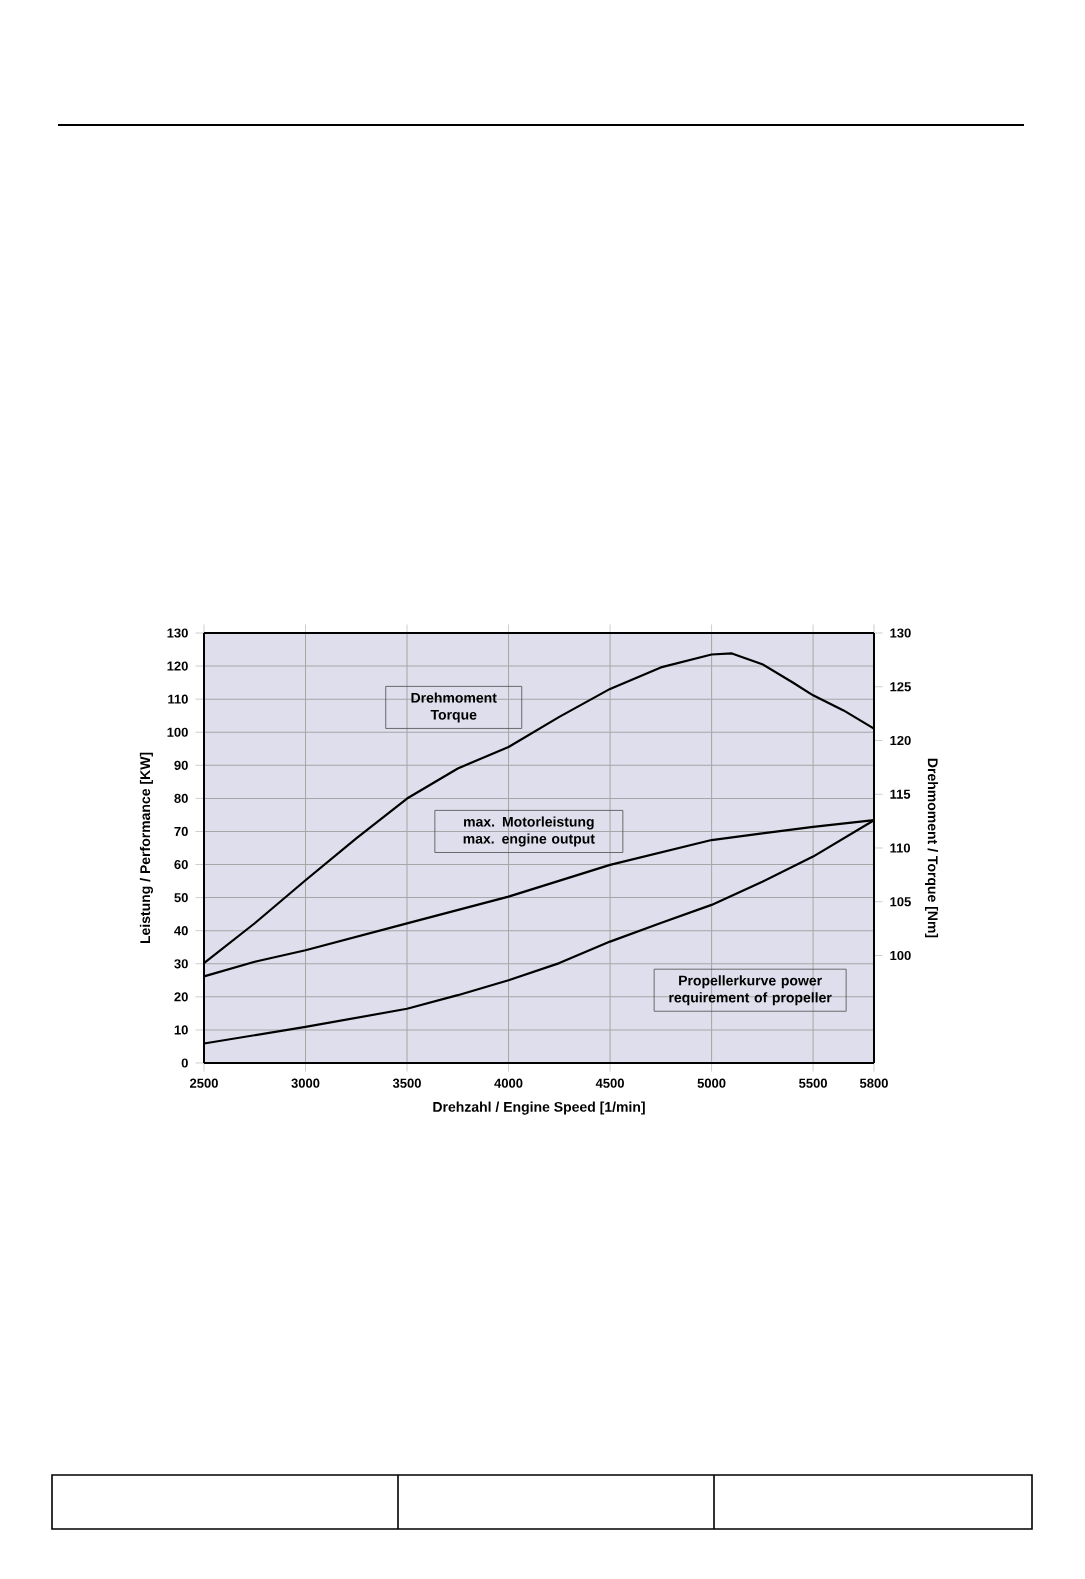 The image size is (1085, 1579). I want to click on y2-axis-title: Drehmoment / Torque [Nm], so click(932, 848).